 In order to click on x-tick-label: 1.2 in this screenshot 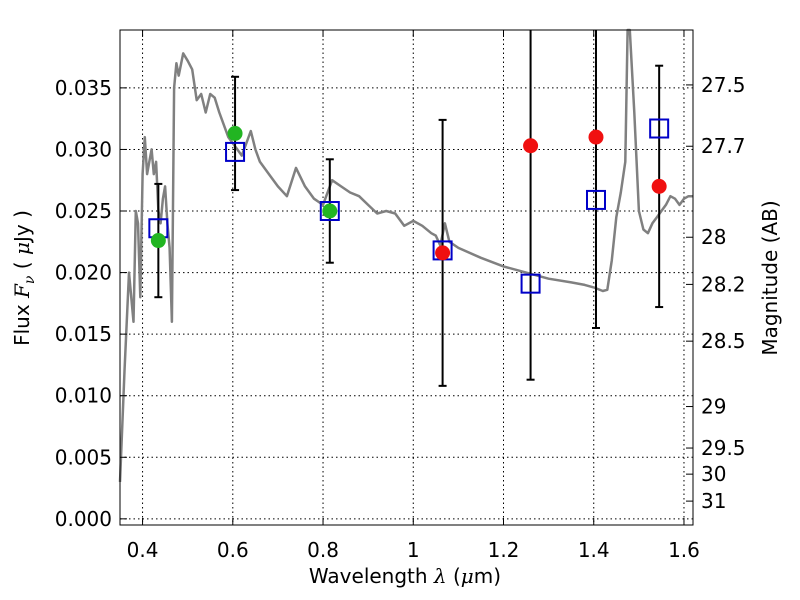, I will do `click(504, 550)`.